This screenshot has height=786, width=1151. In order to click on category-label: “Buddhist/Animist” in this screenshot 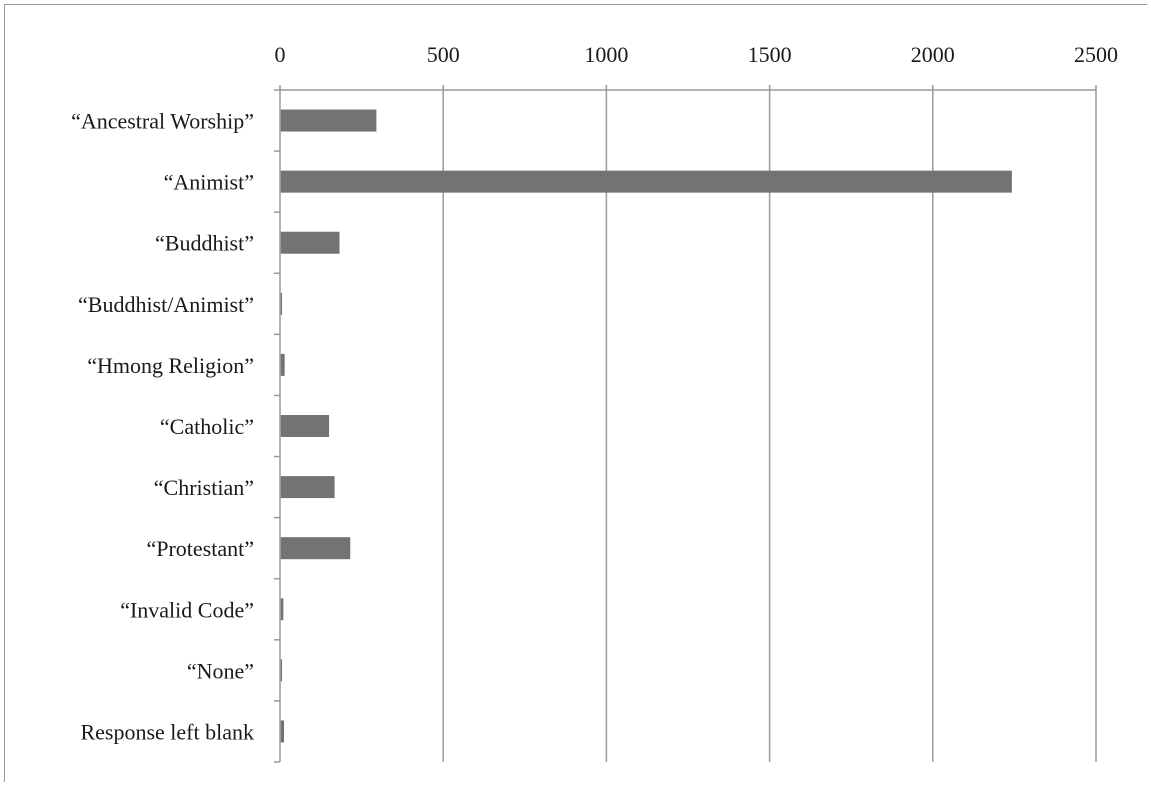, I will do `click(166, 304)`.